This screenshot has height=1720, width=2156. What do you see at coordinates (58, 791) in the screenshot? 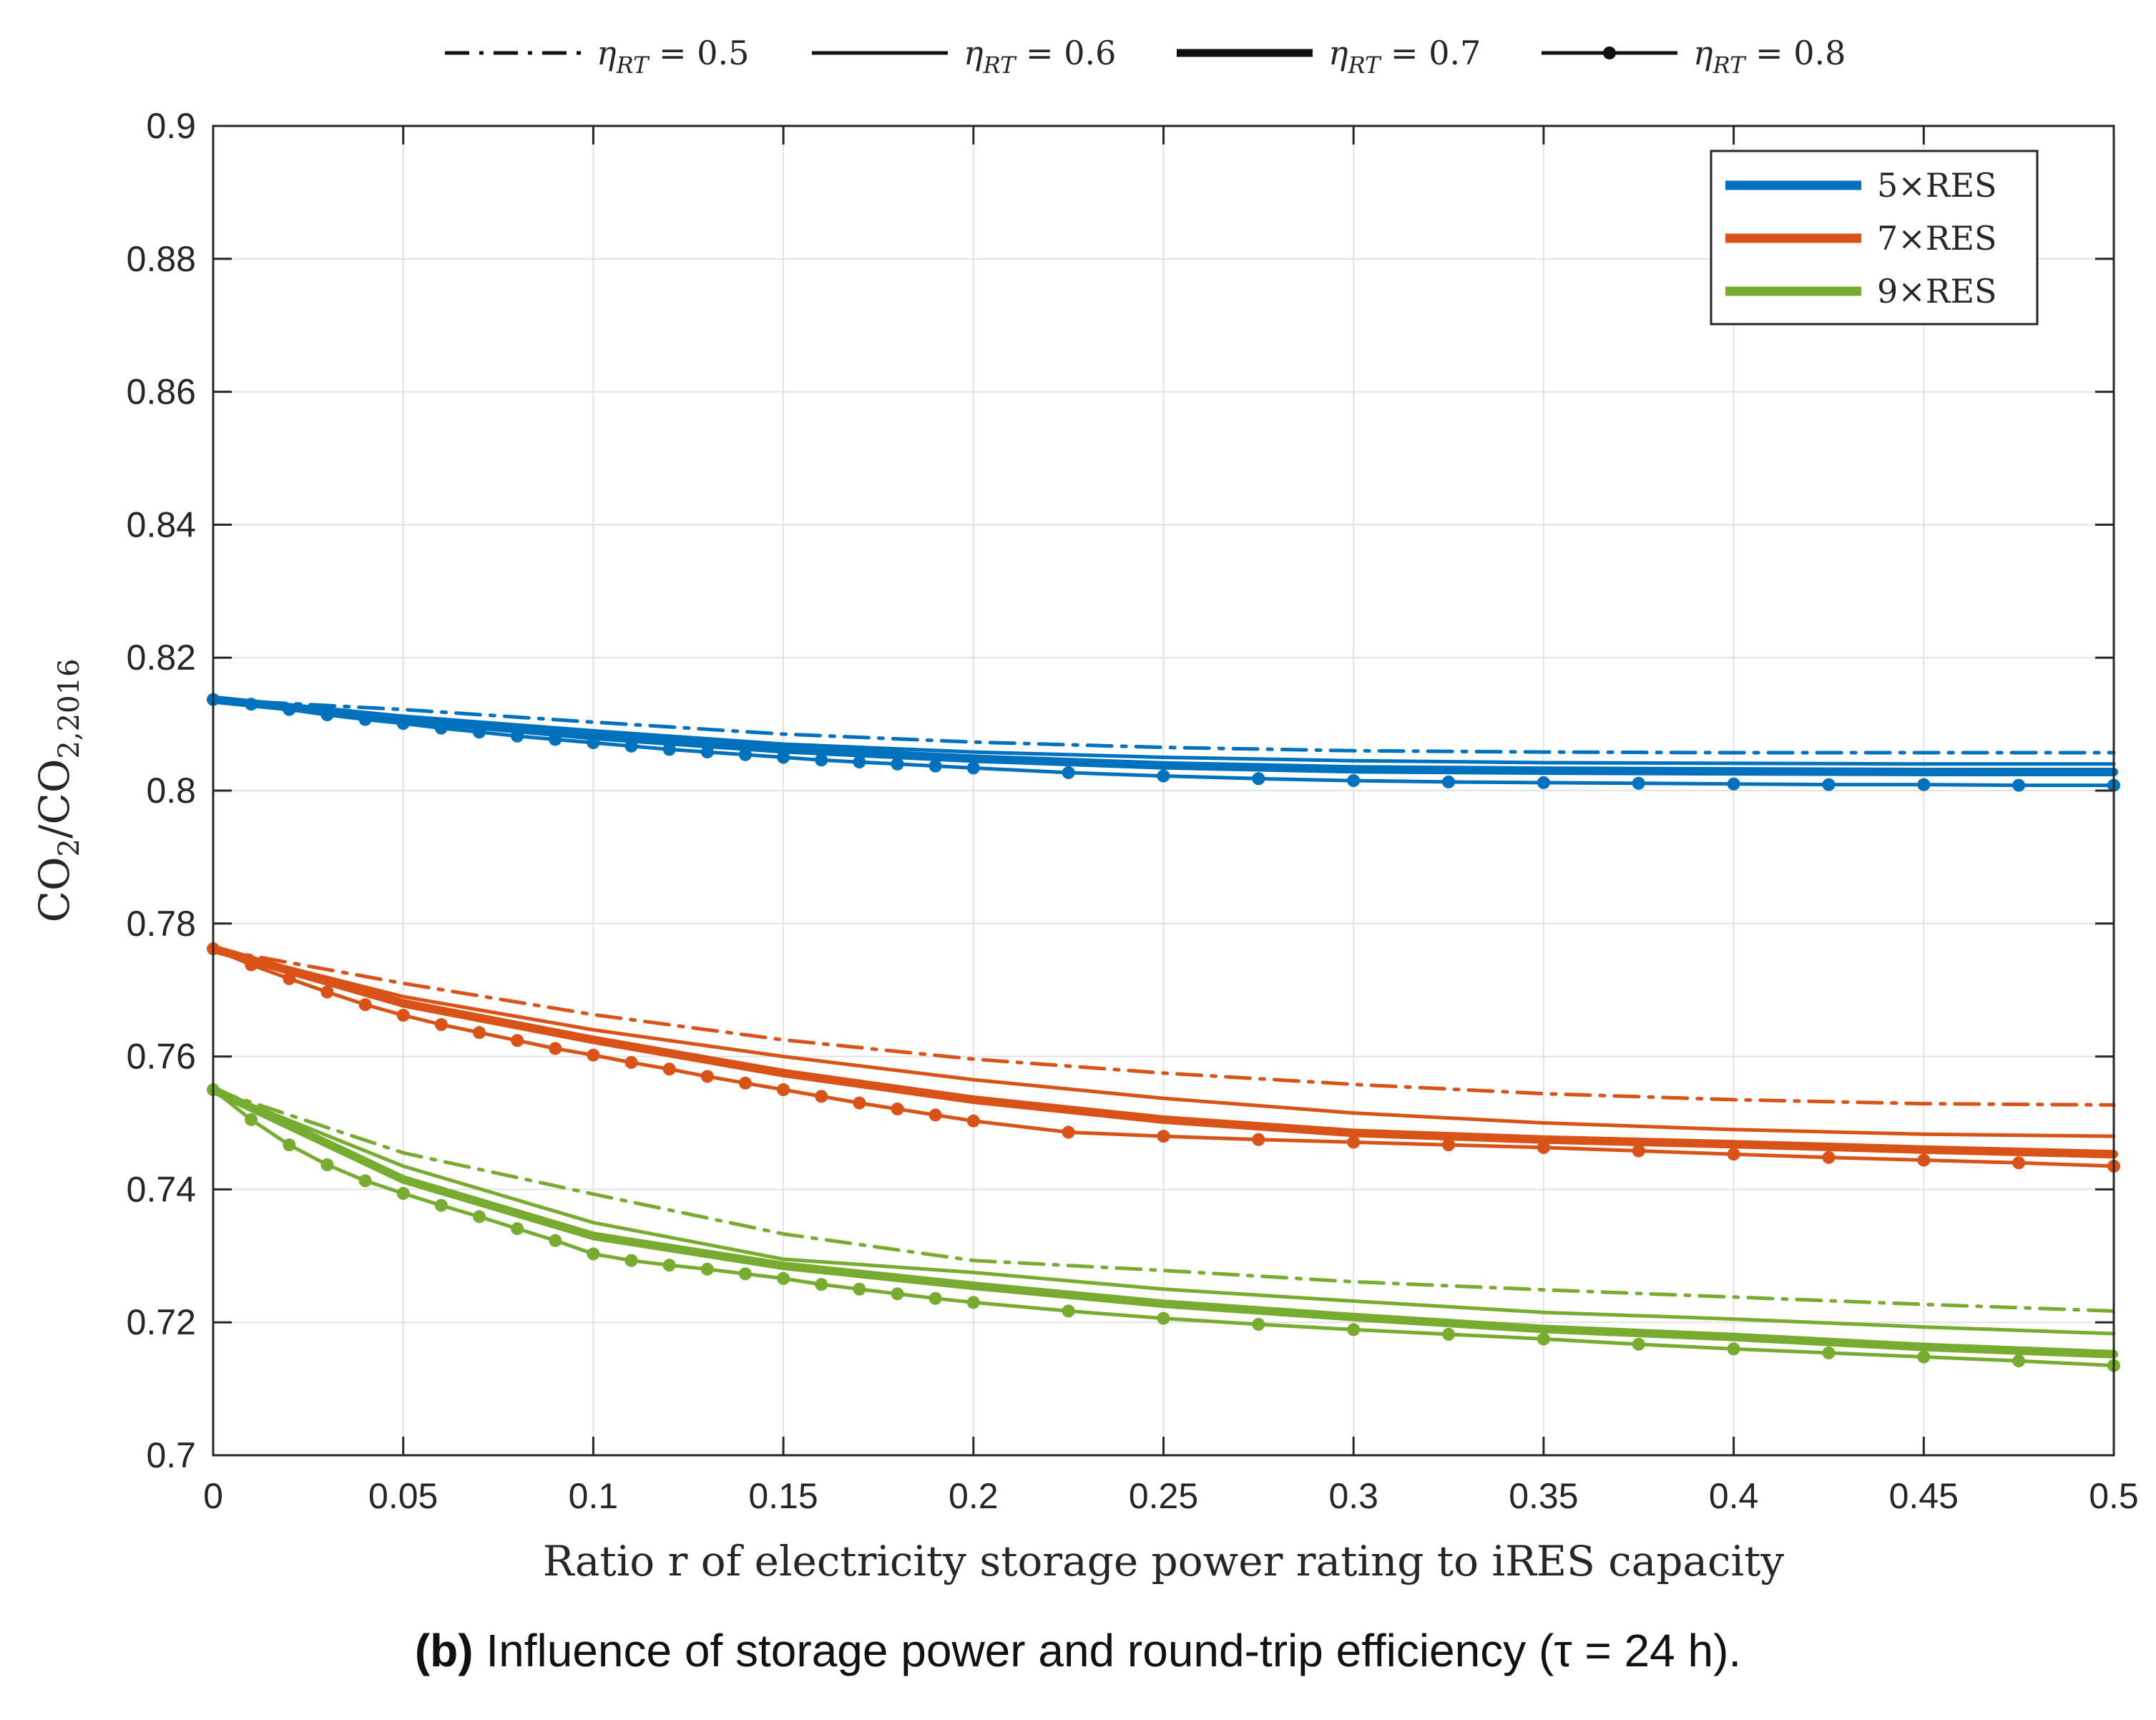
I see `y-axis-label: CO2/CO2,2016` at bounding box center [58, 791].